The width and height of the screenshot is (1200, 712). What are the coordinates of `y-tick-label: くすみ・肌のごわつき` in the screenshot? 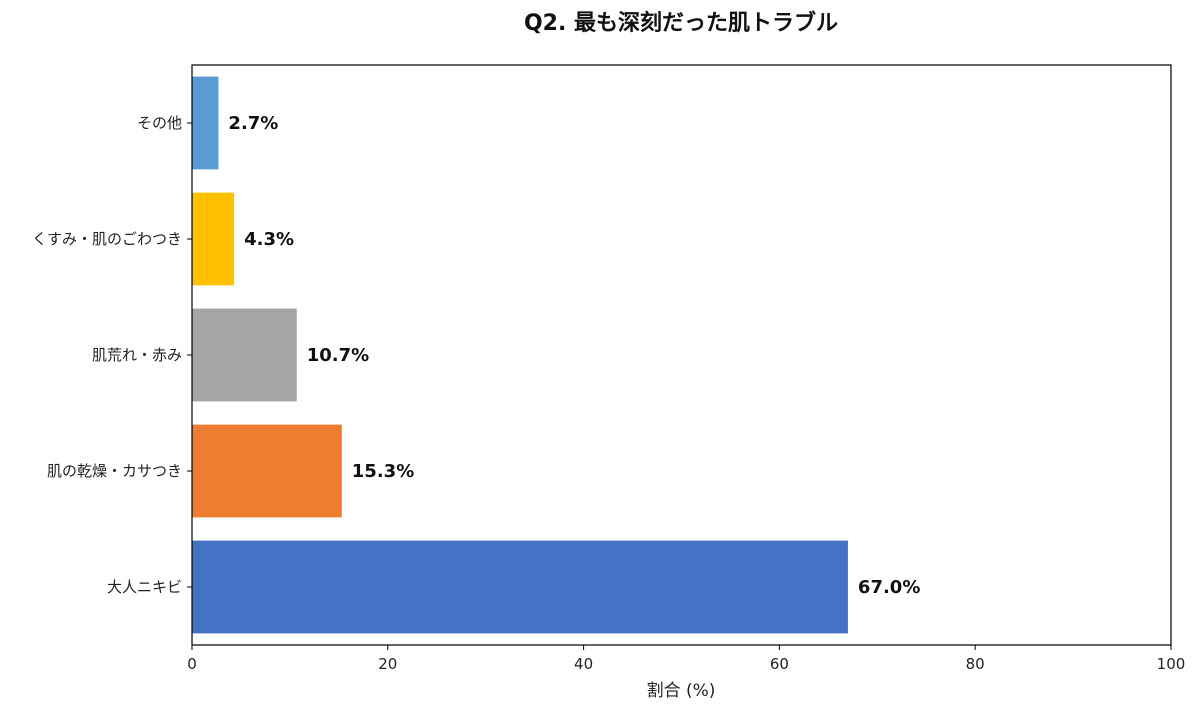 It's located at (107, 239).